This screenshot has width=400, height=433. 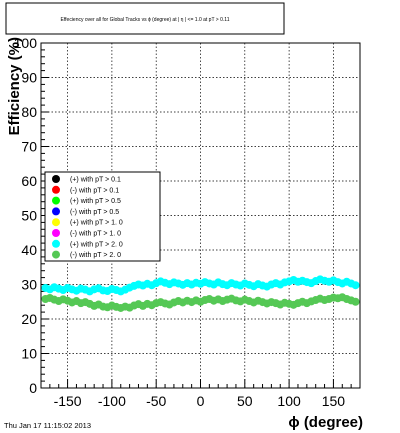 What do you see at coordinates (14, 86) in the screenshot?
I see `y-axis-title: Efficiency (%)` at bounding box center [14, 86].